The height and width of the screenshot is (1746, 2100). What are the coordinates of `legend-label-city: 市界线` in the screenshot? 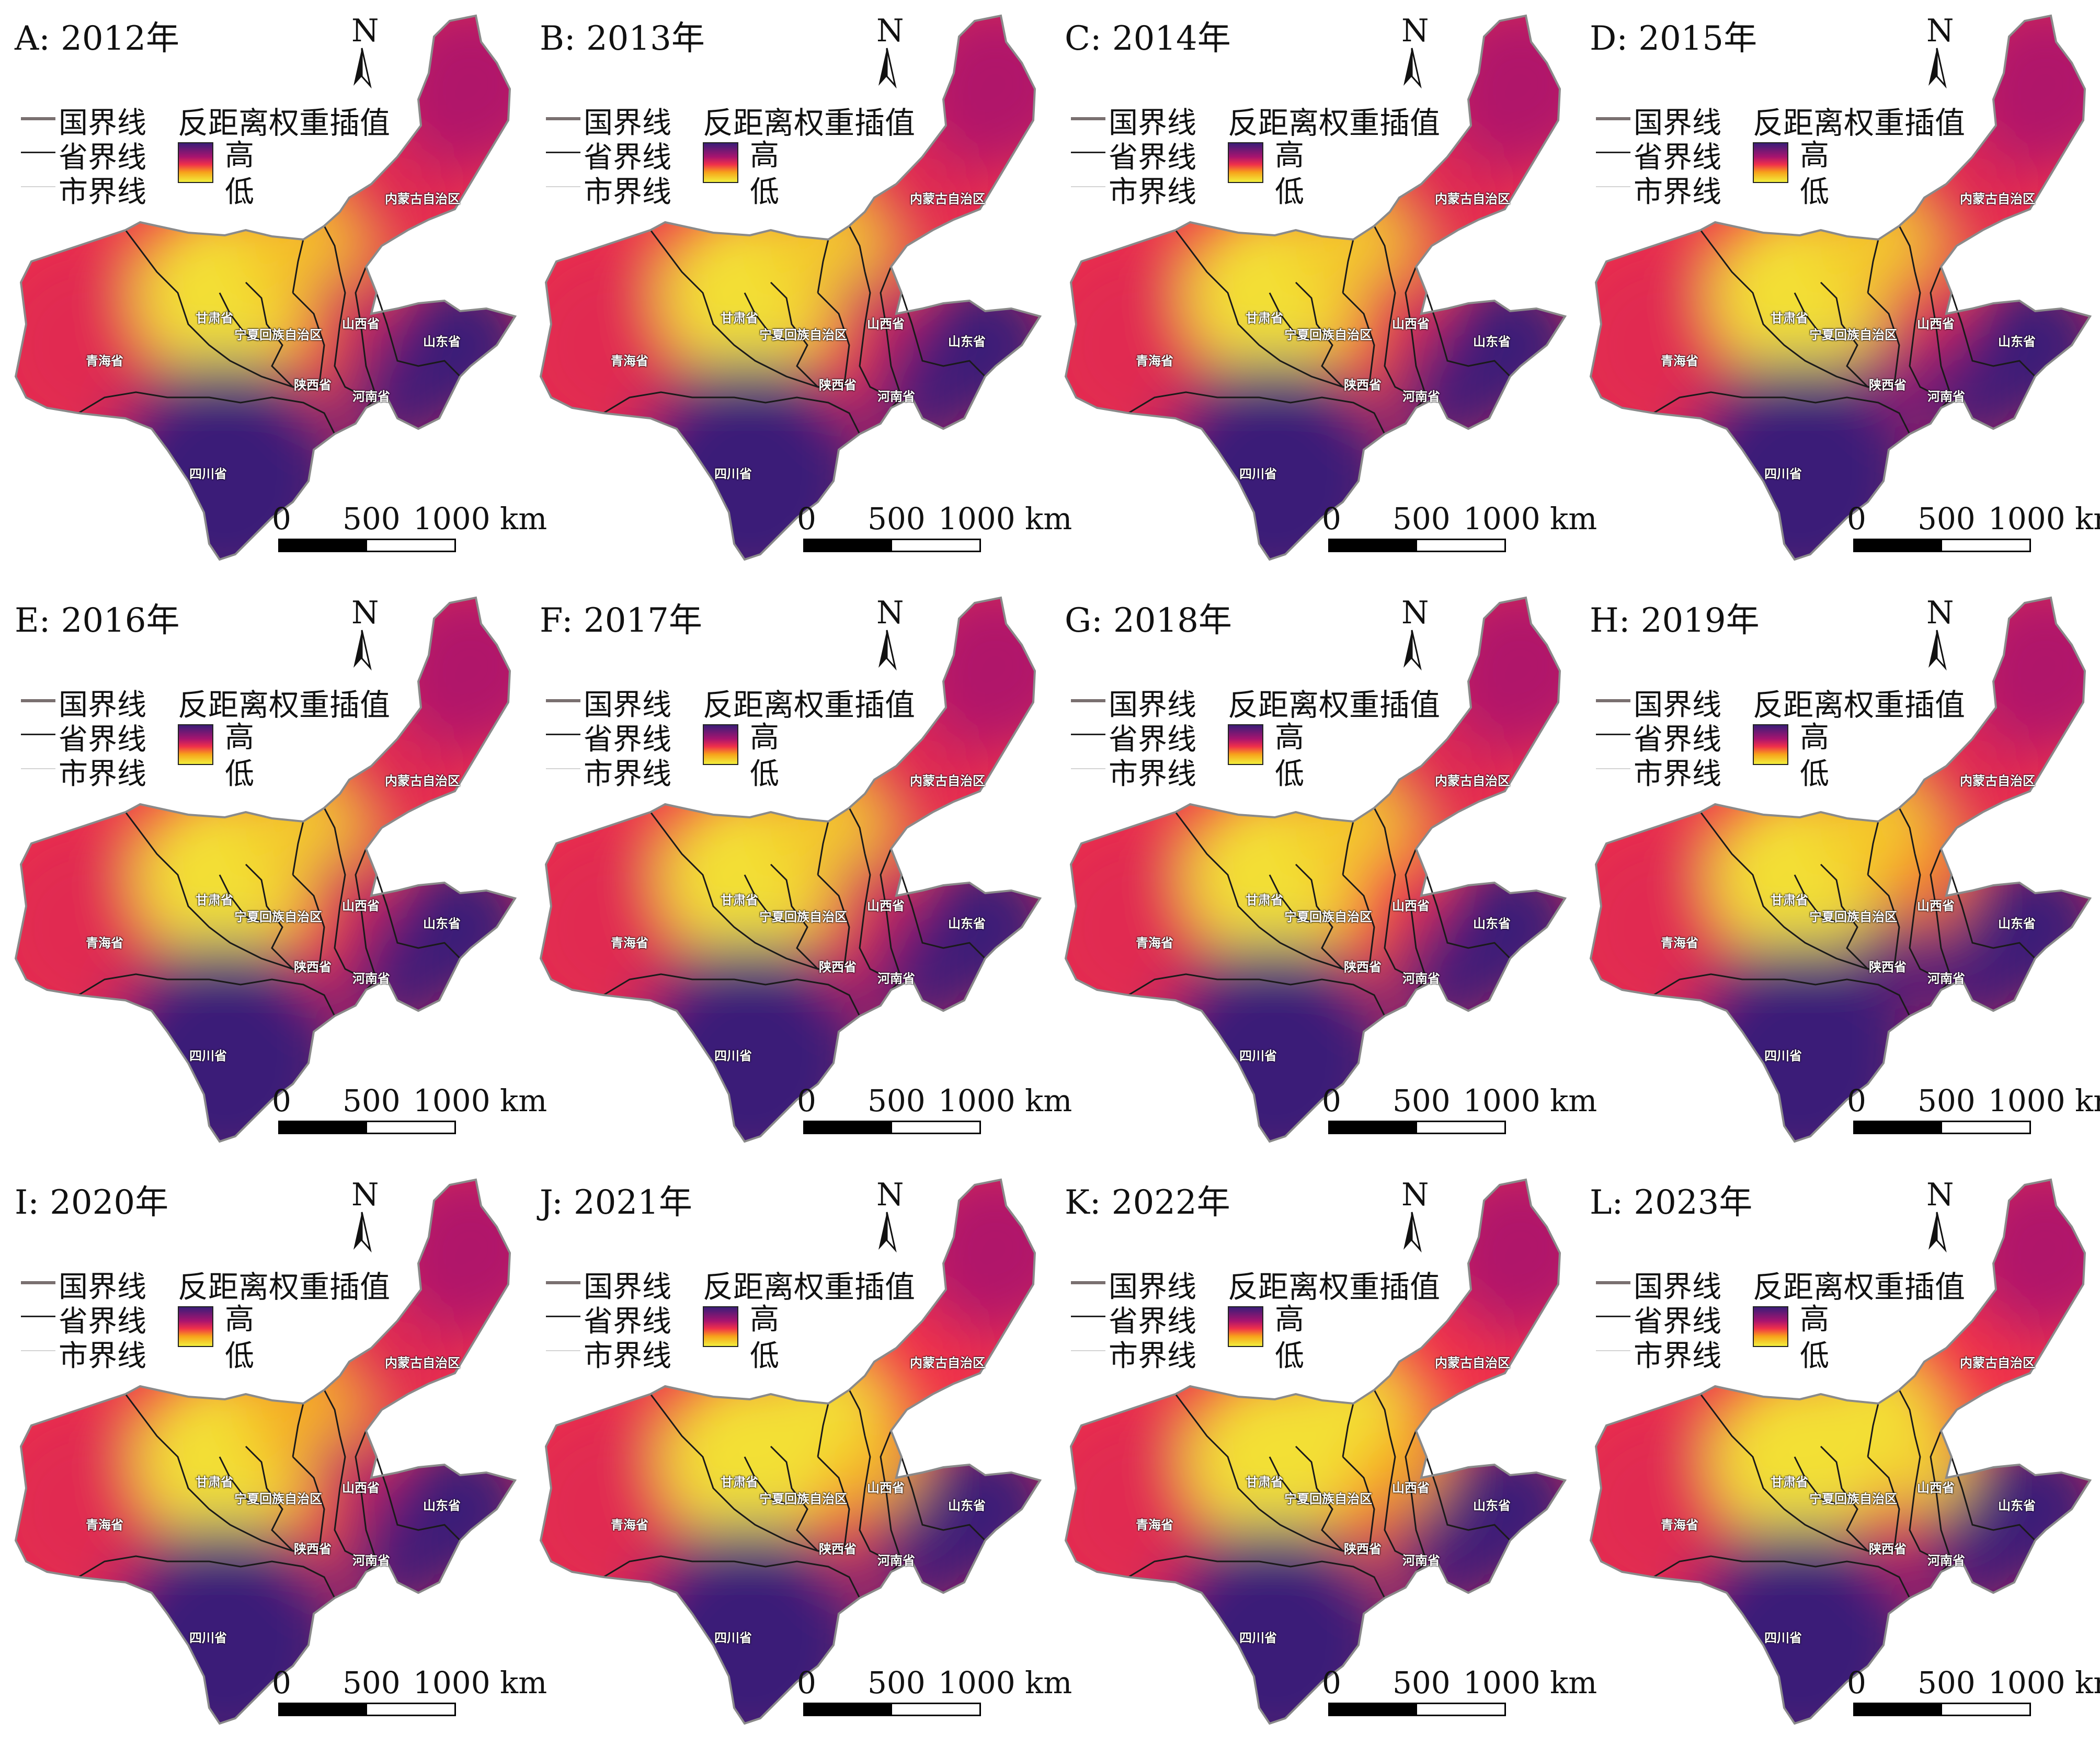 It's located at (1152, 1356).